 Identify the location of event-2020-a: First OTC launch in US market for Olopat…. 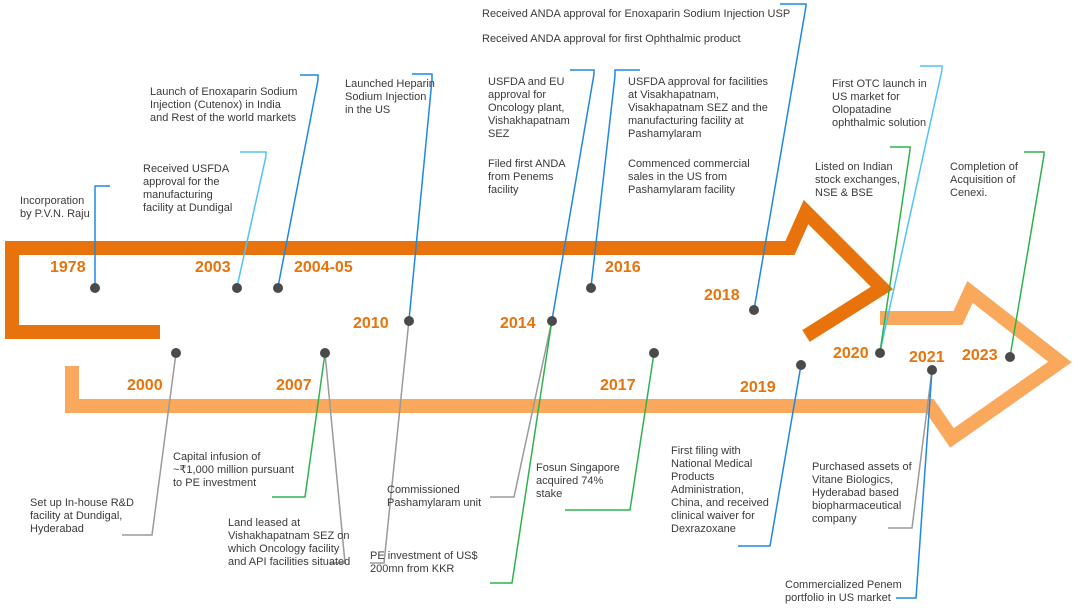
(879, 103).